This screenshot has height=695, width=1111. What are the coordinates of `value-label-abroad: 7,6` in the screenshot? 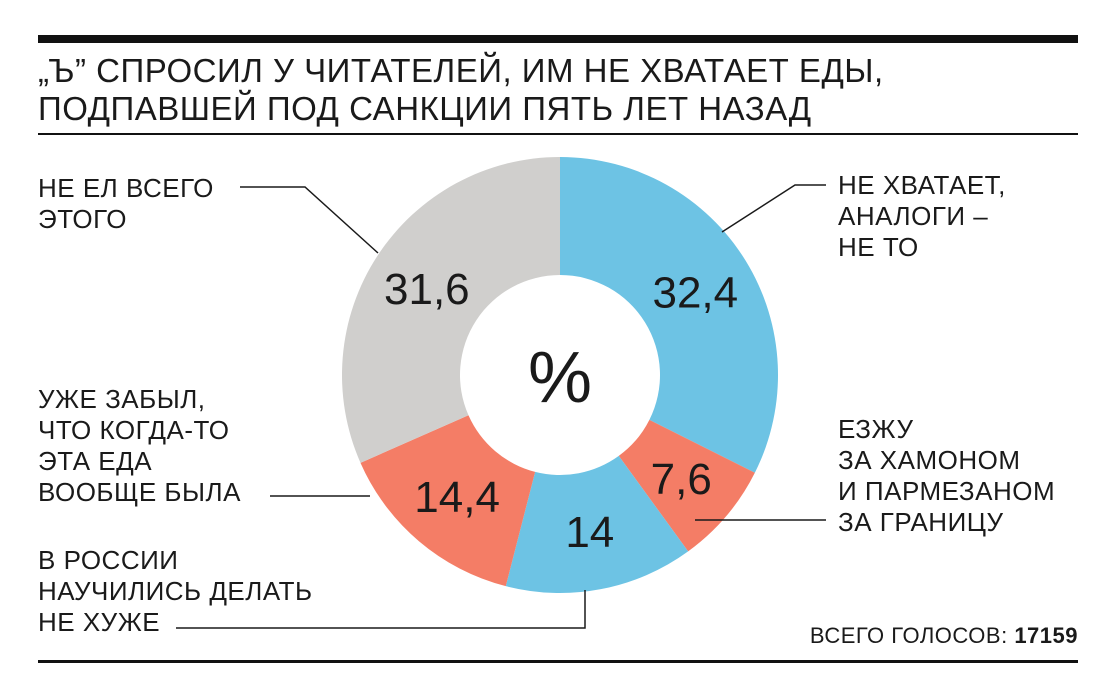 It's located at (681, 479).